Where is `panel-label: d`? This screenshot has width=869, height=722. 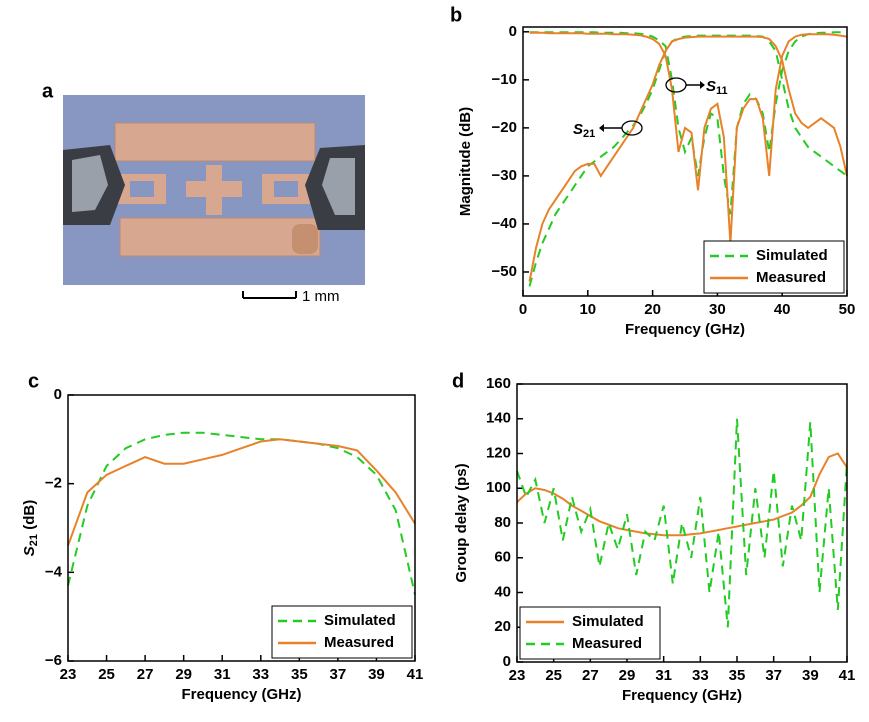
panel-label: d is located at coordinates (458, 381).